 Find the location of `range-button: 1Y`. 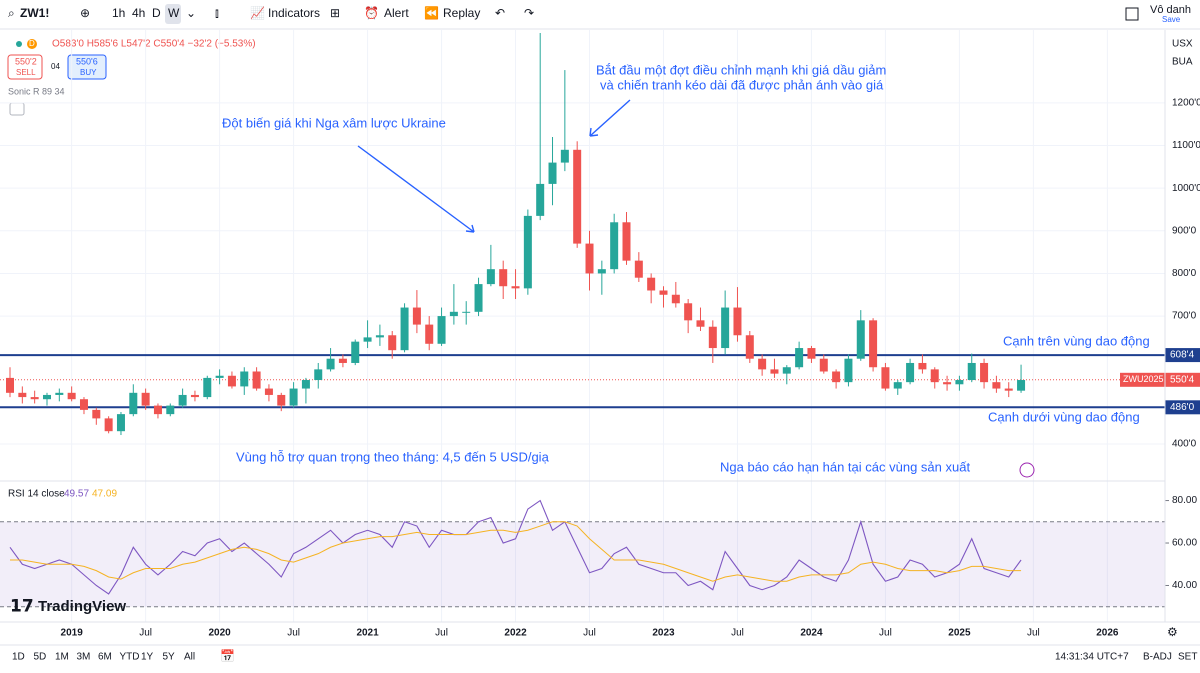

range-button: 1Y is located at coordinates (147, 657).